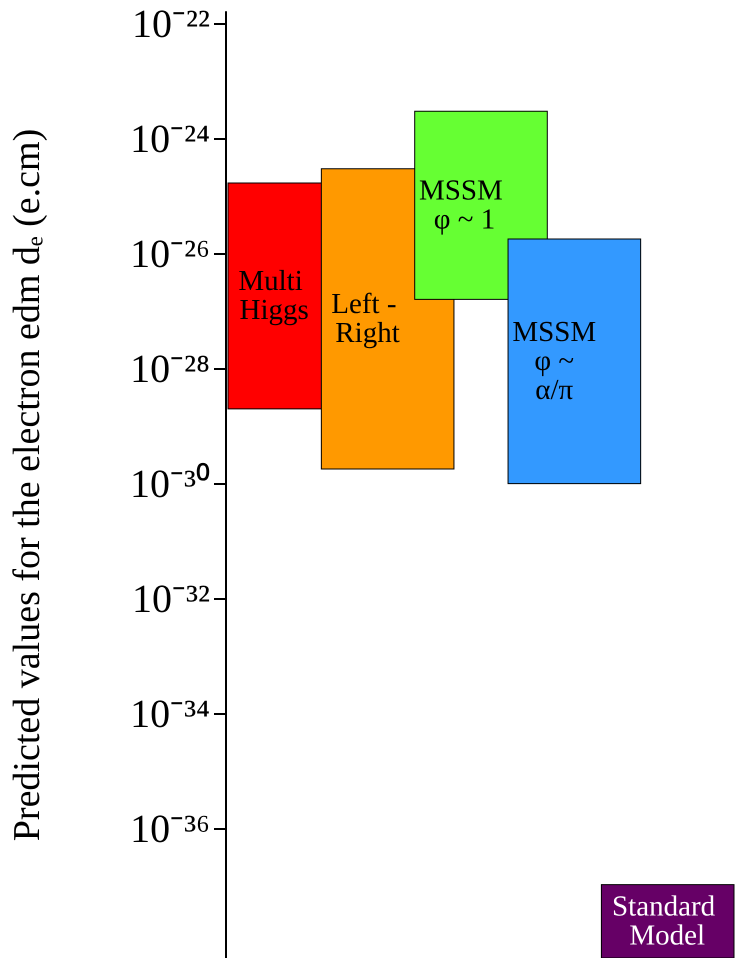  I want to click on y-tick-label: 10⁻³⁶, so click(170, 829).